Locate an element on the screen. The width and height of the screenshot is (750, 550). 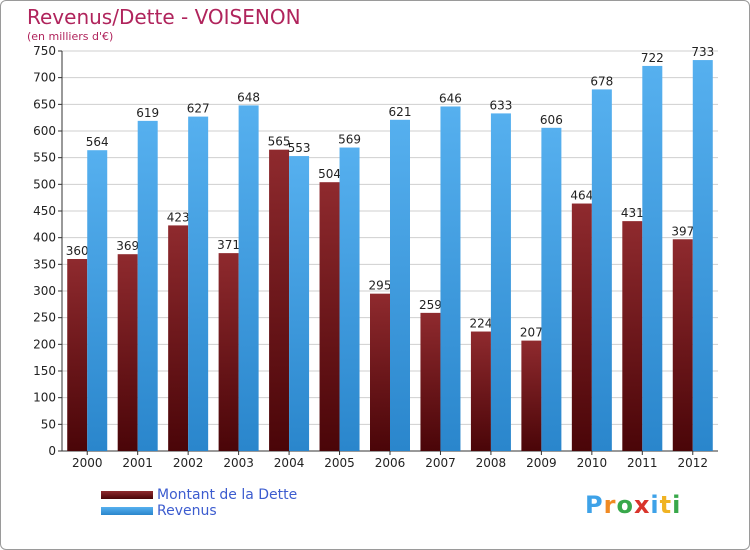
data-label: 397 is located at coordinates (682, 231).